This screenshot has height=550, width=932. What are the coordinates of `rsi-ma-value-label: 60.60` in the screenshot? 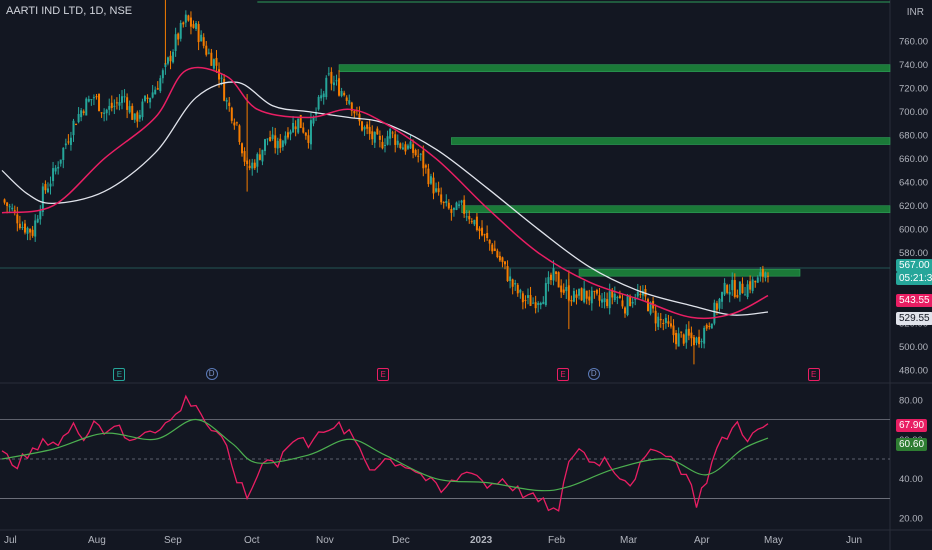 It's located at (912, 444).